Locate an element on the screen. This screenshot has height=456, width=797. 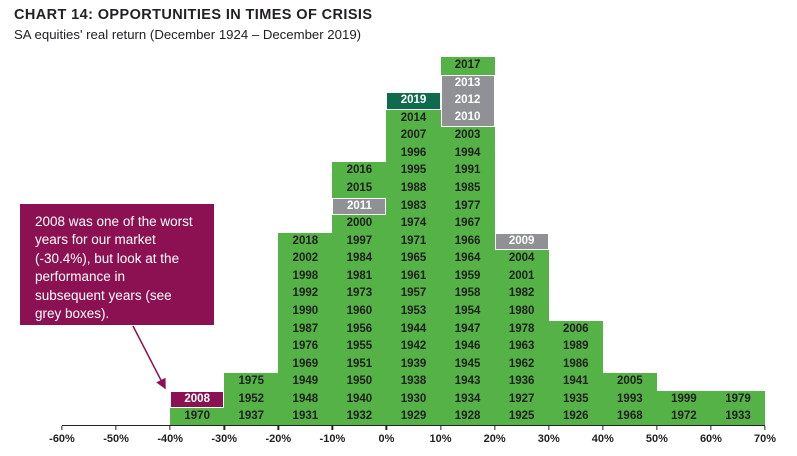
year-cell-2016: 2016 is located at coordinates (359, 171).